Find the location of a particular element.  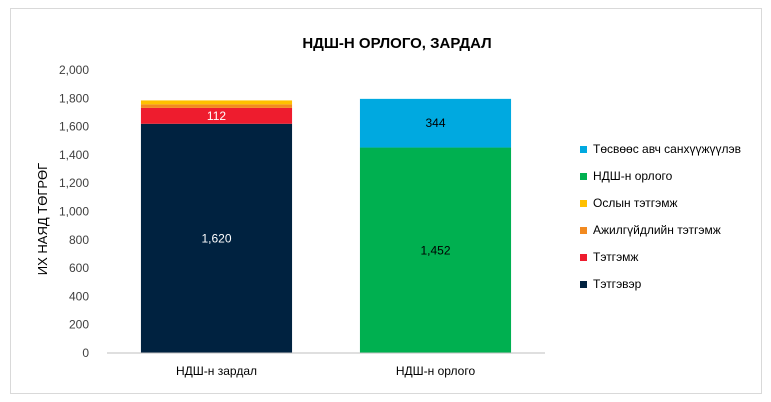

legend-entry: Тэтгэвэр is located at coordinates (617, 284).